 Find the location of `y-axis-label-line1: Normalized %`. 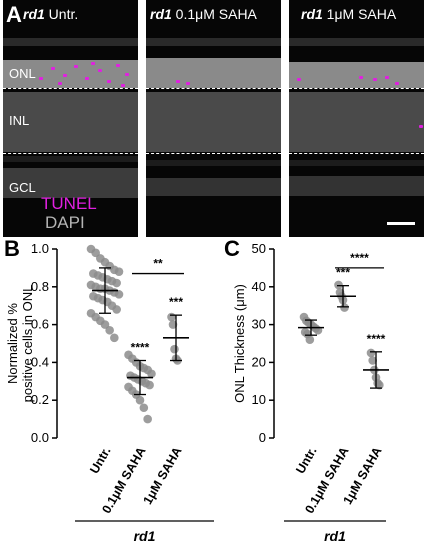

y-axis-label-line1: Normalized % is located at coordinates (12, 343).